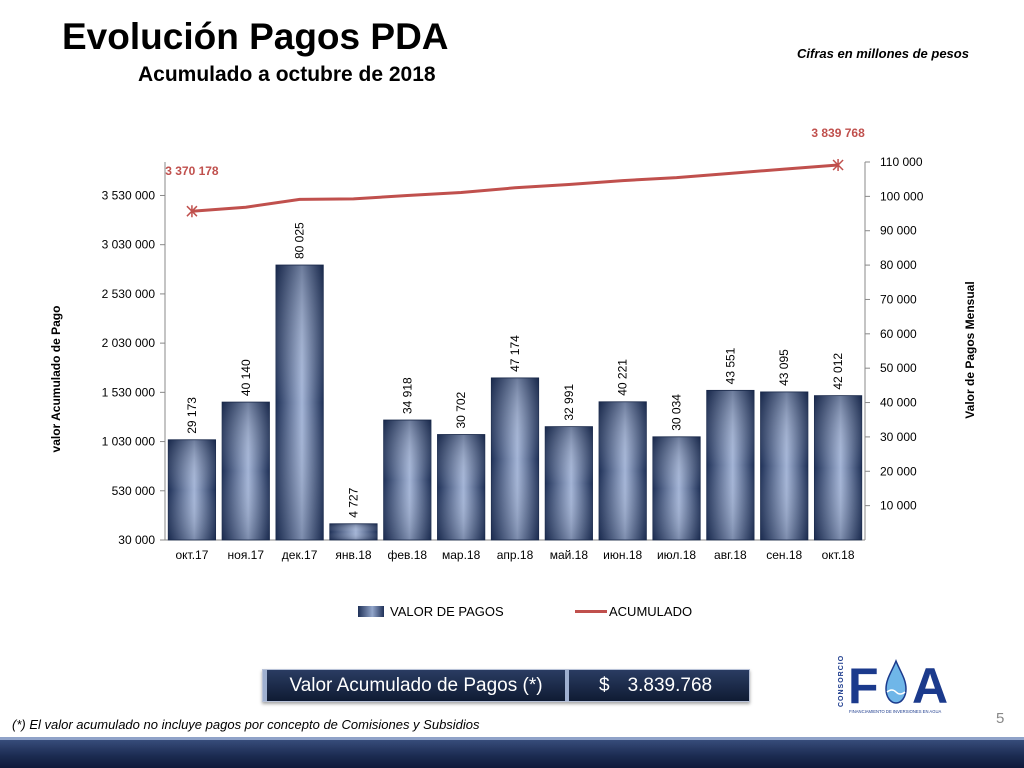 The width and height of the screenshot is (1024, 768). I want to click on x-tick-label: мар.18, so click(461, 555).